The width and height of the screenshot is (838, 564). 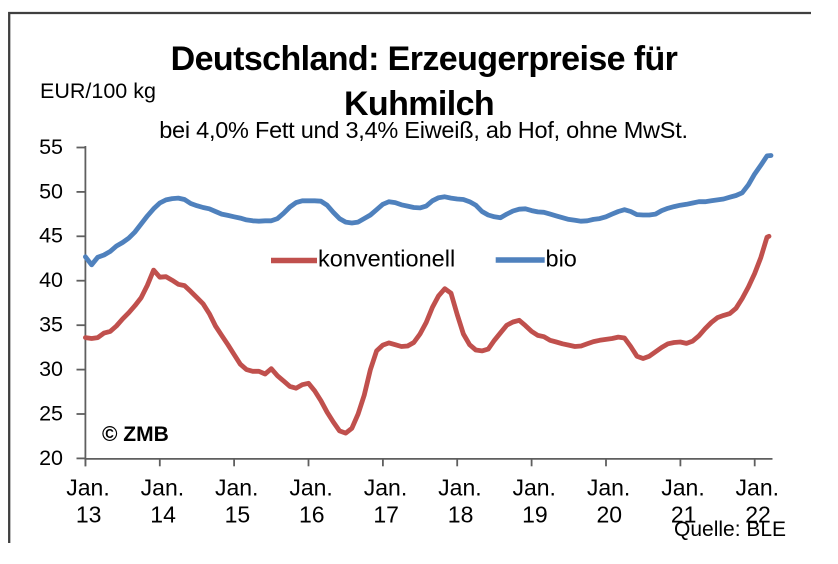 What do you see at coordinates (135, 434) in the screenshot?
I see `svg-text: © ZMB` at bounding box center [135, 434].